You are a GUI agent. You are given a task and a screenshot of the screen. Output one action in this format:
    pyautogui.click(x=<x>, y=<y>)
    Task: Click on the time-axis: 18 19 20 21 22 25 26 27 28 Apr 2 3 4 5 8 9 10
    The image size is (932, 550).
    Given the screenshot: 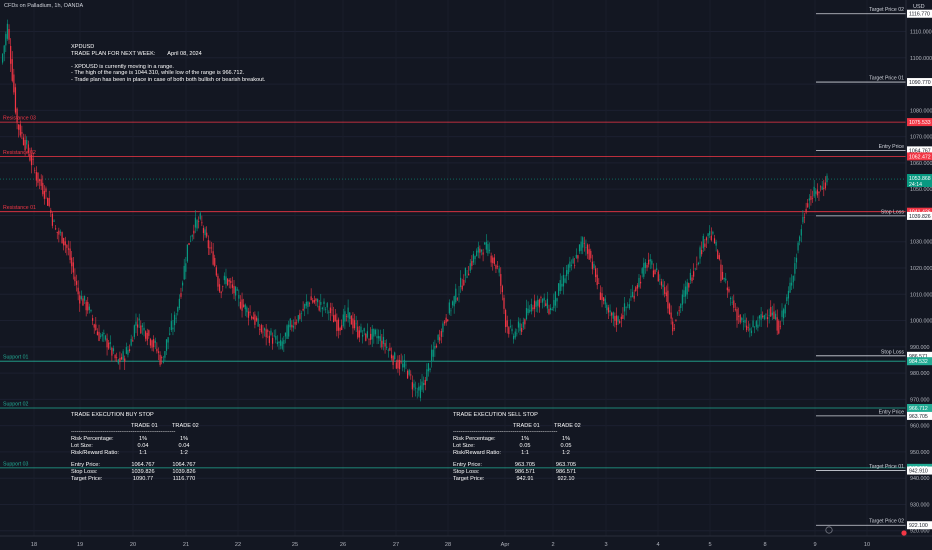 What is the action you would take?
    pyautogui.click(x=450, y=545)
    